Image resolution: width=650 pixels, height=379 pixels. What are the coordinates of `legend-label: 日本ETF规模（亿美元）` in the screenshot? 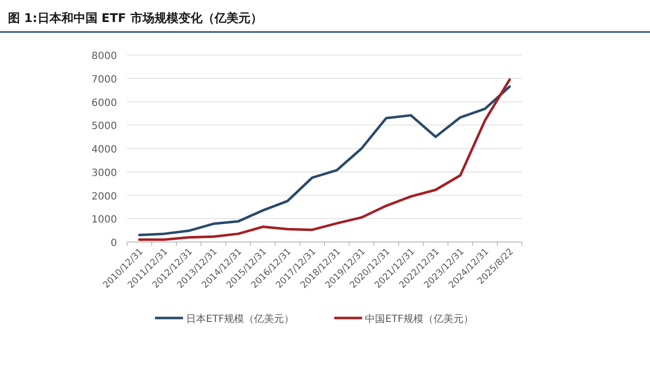 It's located at (240, 319).